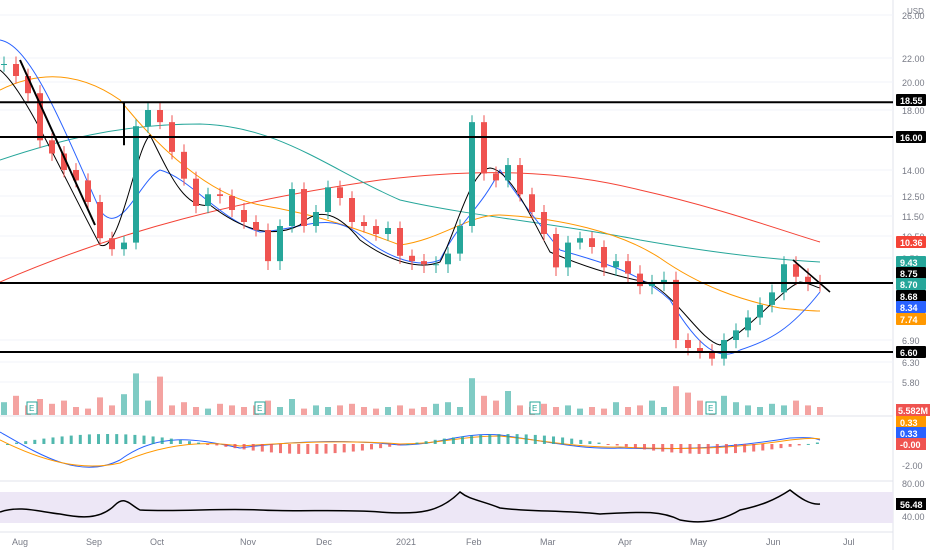  What do you see at coordinates (406, 542) in the screenshot?
I see `time-axis-label: 2021` at bounding box center [406, 542].